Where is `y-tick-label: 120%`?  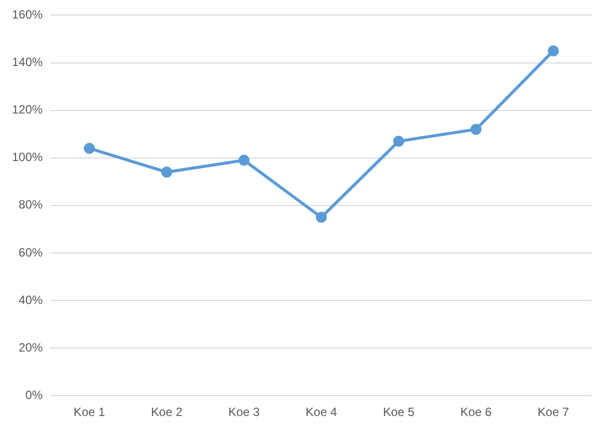 y-tick-label: 120% is located at coordinates (28, 109).